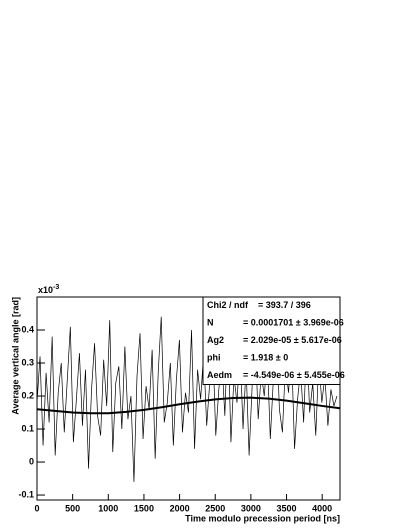 The height and width of the screenshot is (532, 407). What do you see at coordinates (27, 362) in the screenshot?
I see `y-tick-label: 0.3` at bounding box center [27, 362].